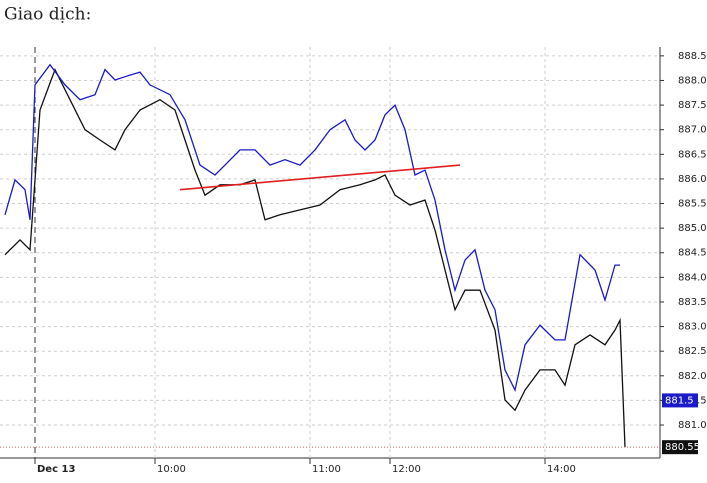 This screenshot has height=483, width=707. What do you see at coordinates (326, 469) in the screenshot?
I see `x-tick-label: 11:00` at bounding box center [326, 469].